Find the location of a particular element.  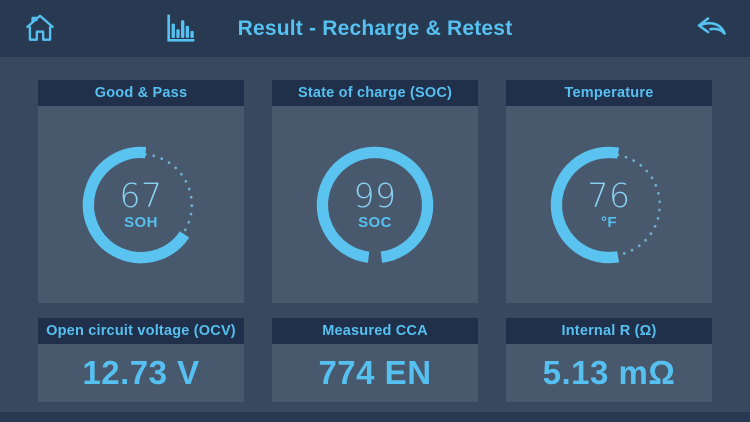

temperature-value: 76 is located at coordinates (609, 195).